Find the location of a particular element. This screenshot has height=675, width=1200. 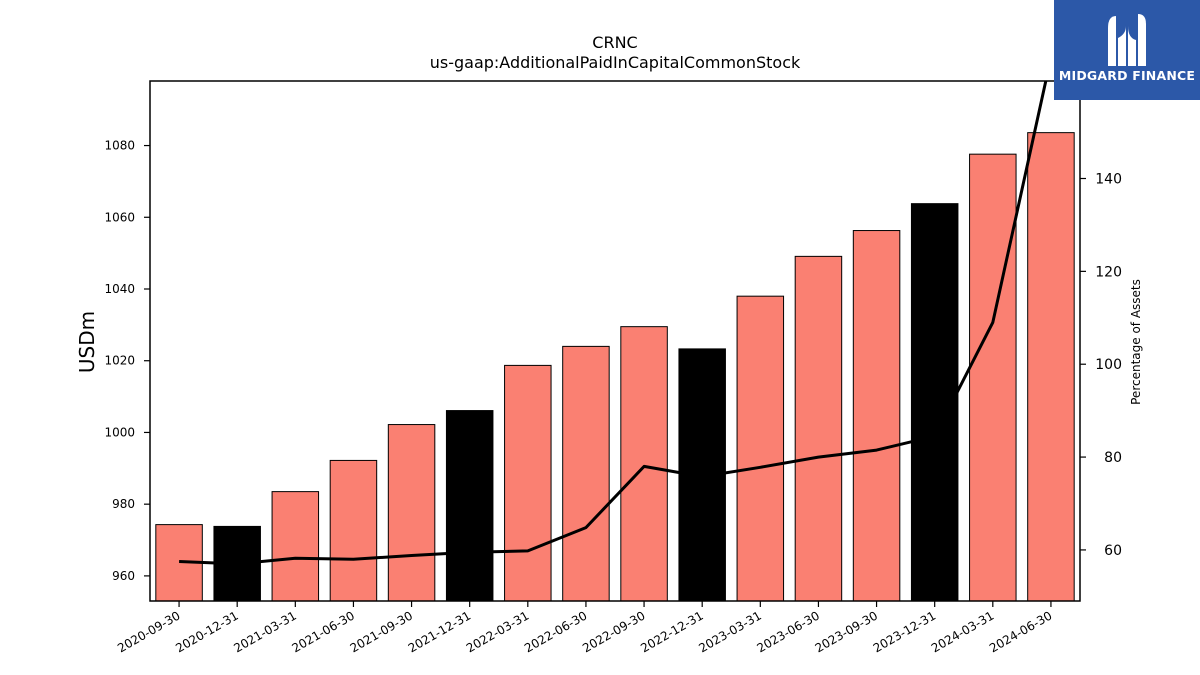

x-tick-label: 2023-12-31 is located at coordinates (904, 631).